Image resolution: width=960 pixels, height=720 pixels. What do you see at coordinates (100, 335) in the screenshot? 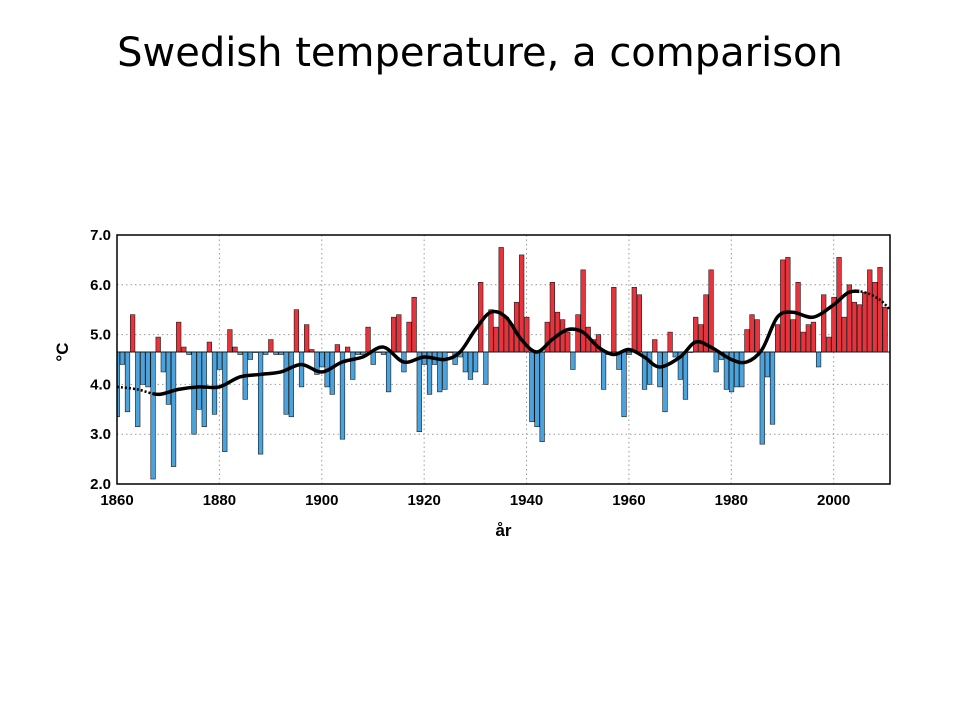
I see `y-tick-label: 5.0` at bounding box center [100, 335].